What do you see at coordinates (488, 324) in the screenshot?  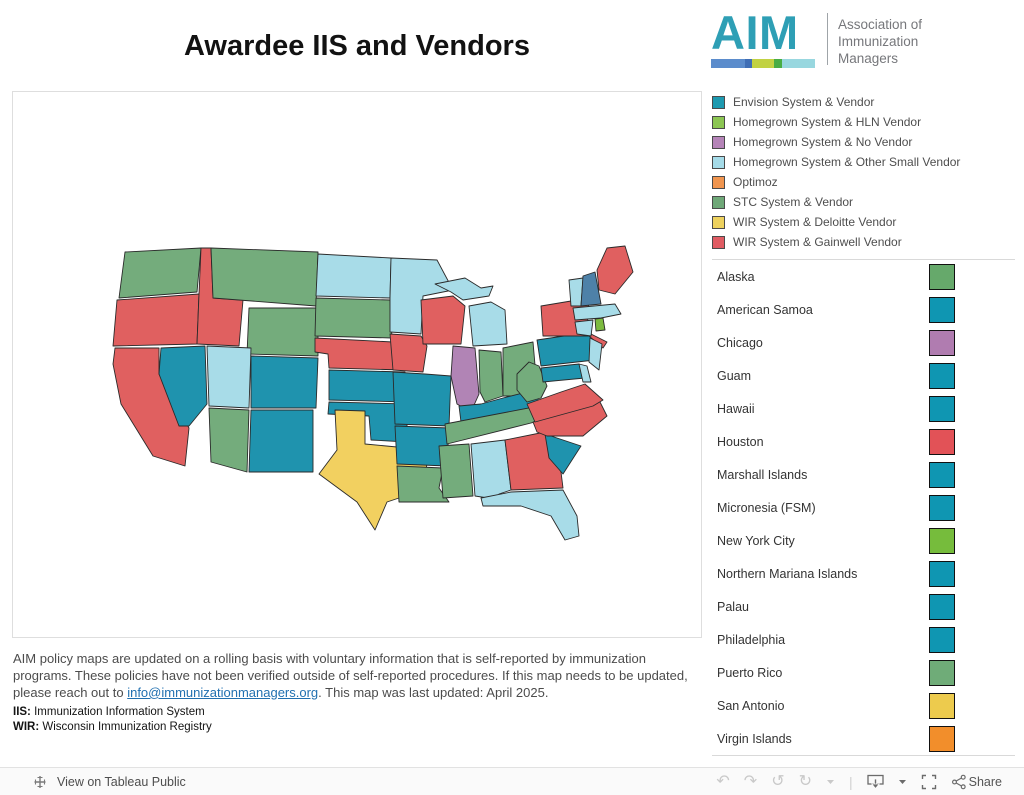 I see `state-MI` at bounding box center [488, 324].